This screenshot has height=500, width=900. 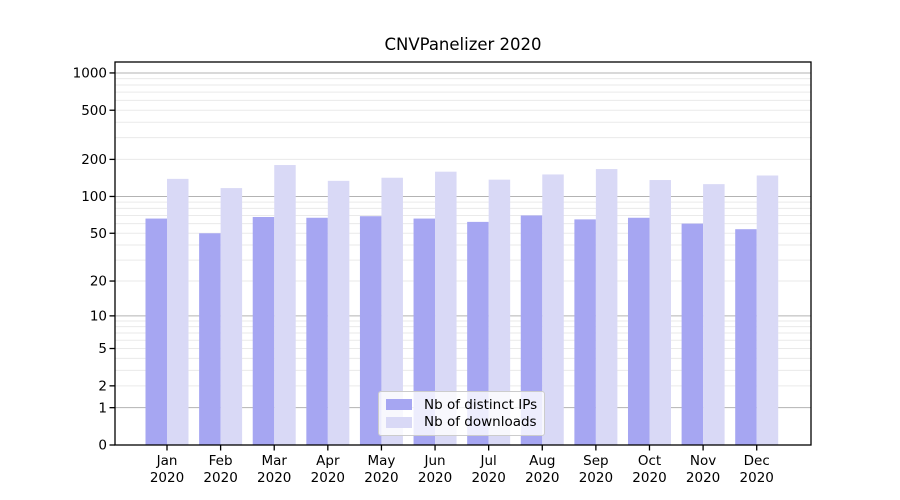 What do you see at coordinates (102, 387) in the screenshot?
I see `y-tick-label-2: 2` at bounding box center [102, 387].